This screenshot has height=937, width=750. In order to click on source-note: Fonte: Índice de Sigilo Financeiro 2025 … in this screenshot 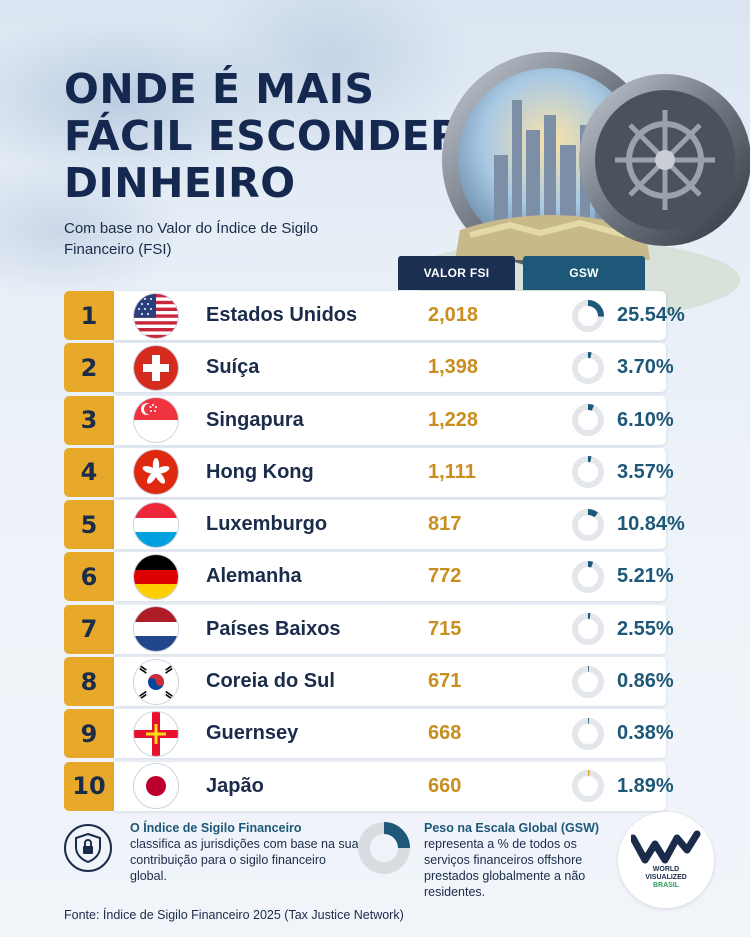, I will do `click(234, 915)`.